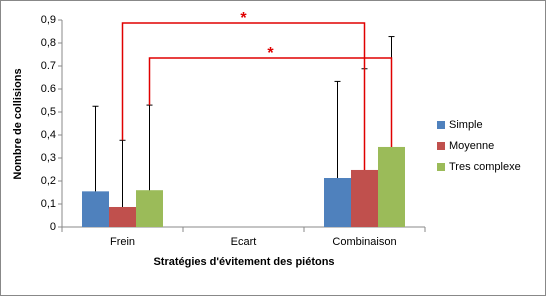 The height and width of the screenshot is (296, 546). What do you see at coordinates (18, 123) in the screenshot?
I see `y-axis-label: Nombre de collisions` at bounding box center [18, 123].